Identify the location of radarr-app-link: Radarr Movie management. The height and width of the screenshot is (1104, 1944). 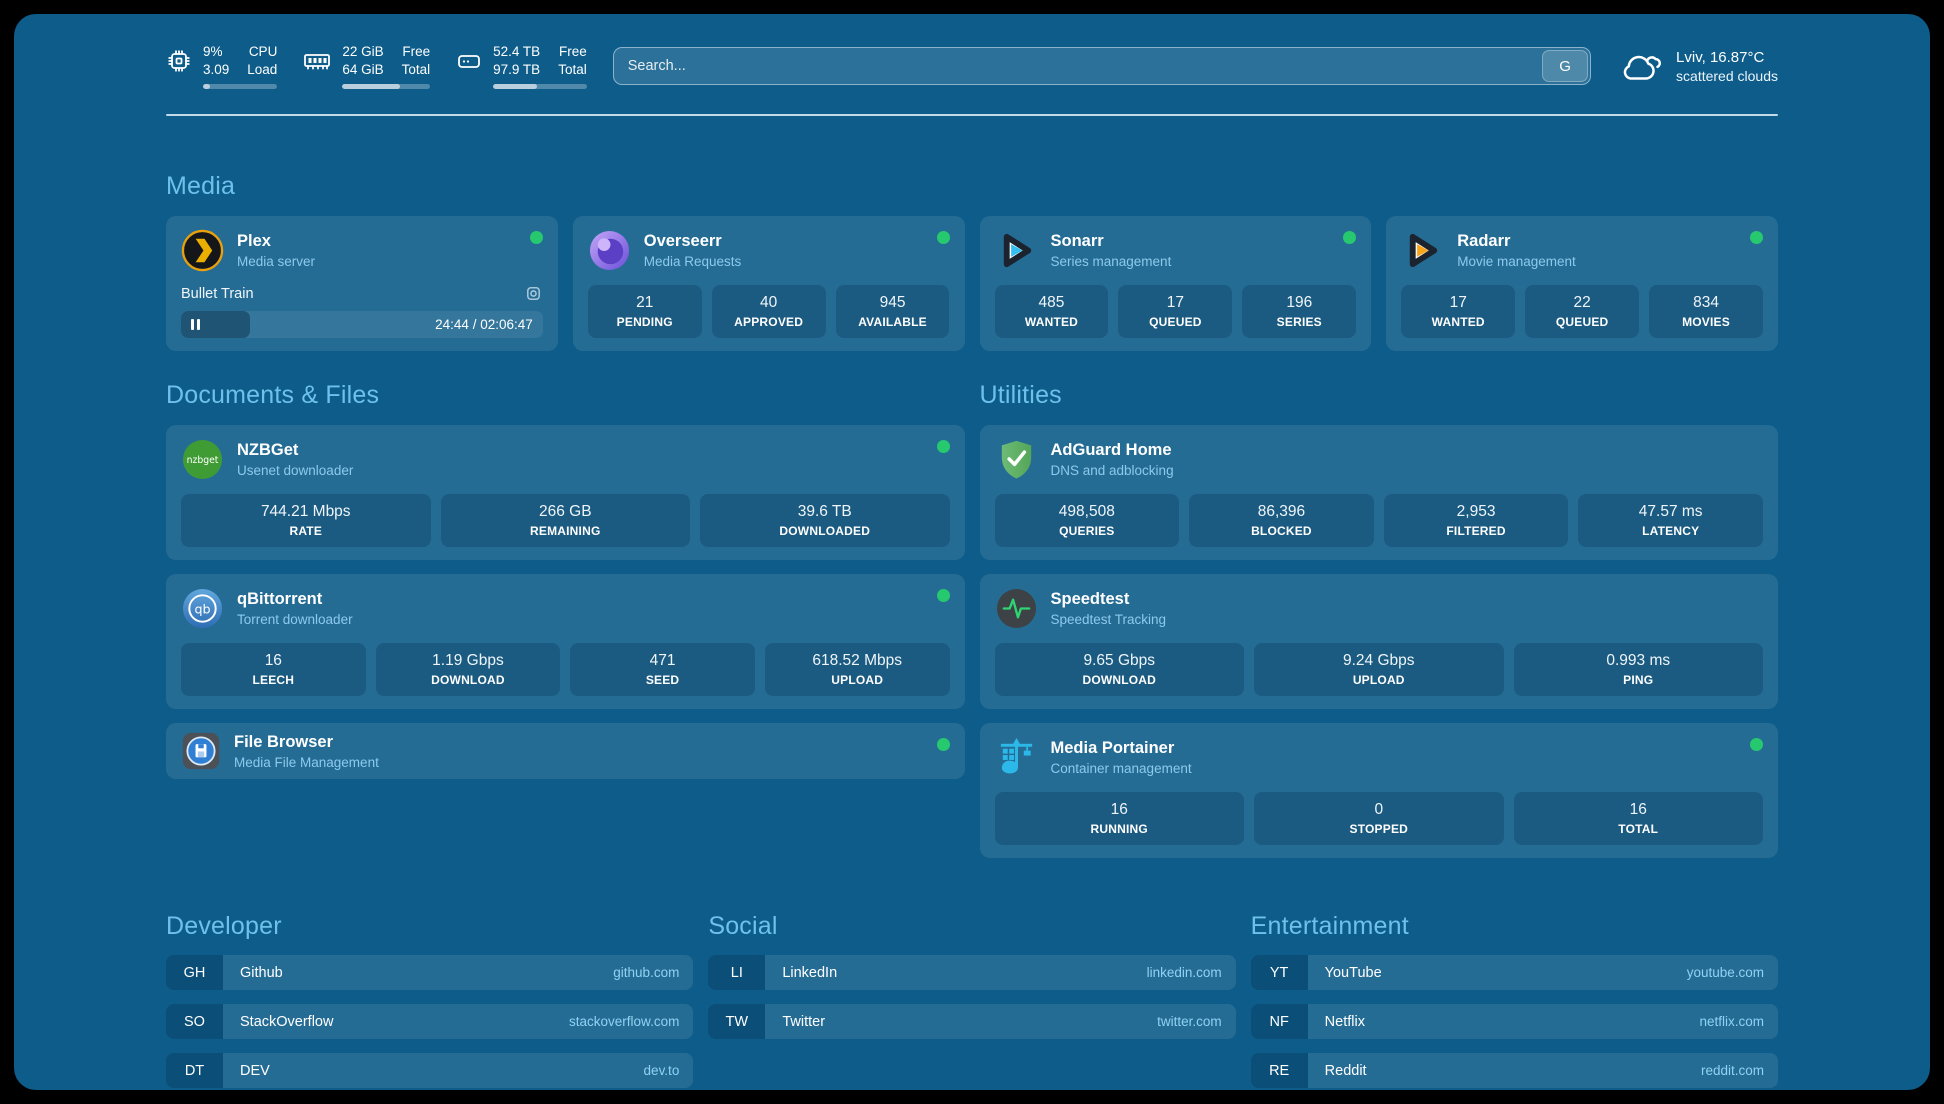
(1582, 250).